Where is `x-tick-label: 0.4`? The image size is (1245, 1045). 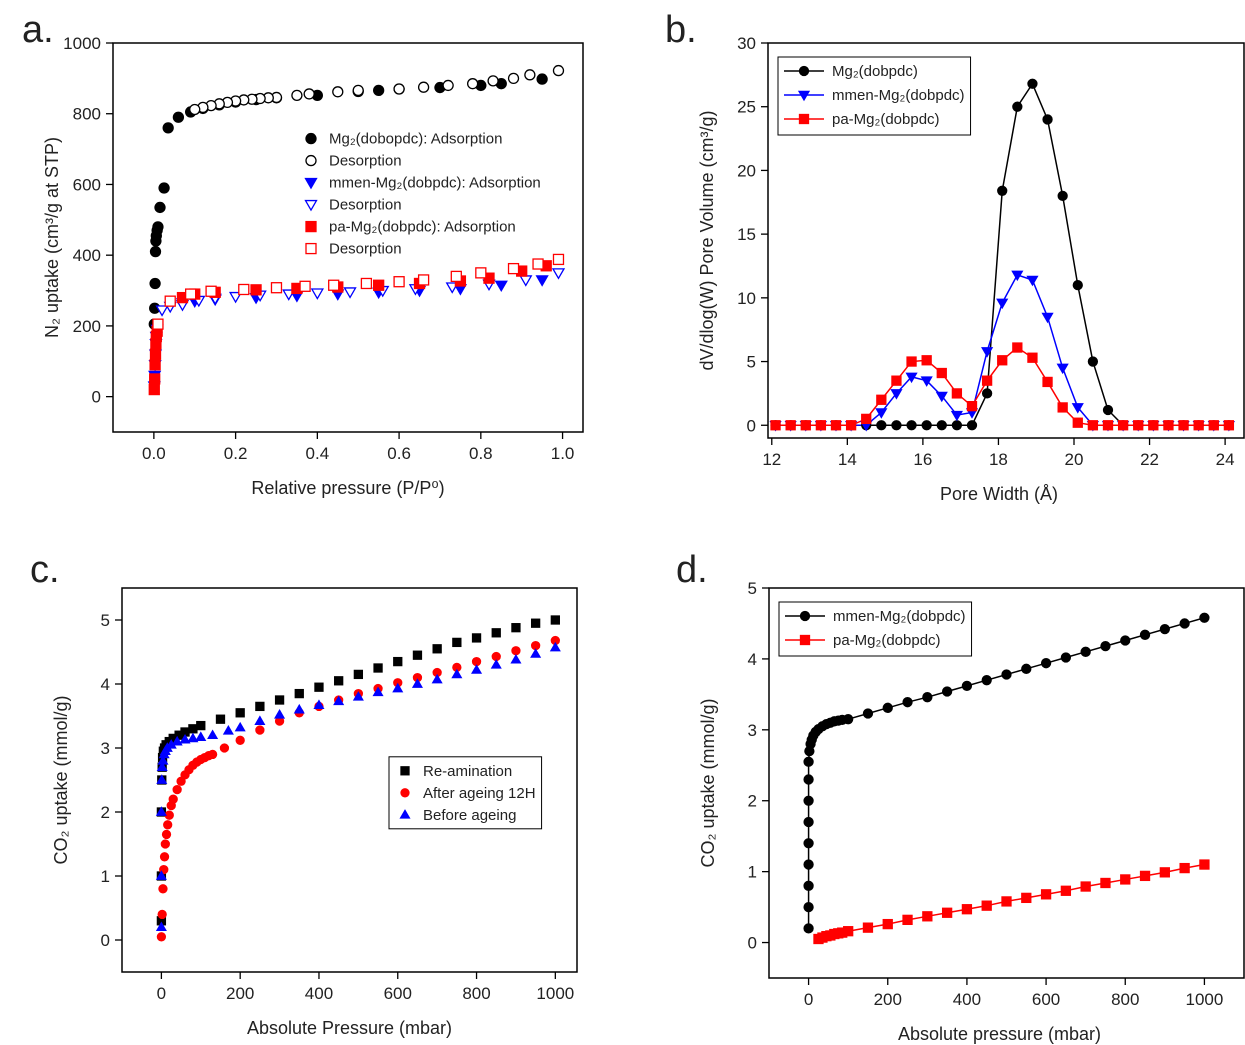 x-tick-label: 0.4 is located at coordinates (318, 453).